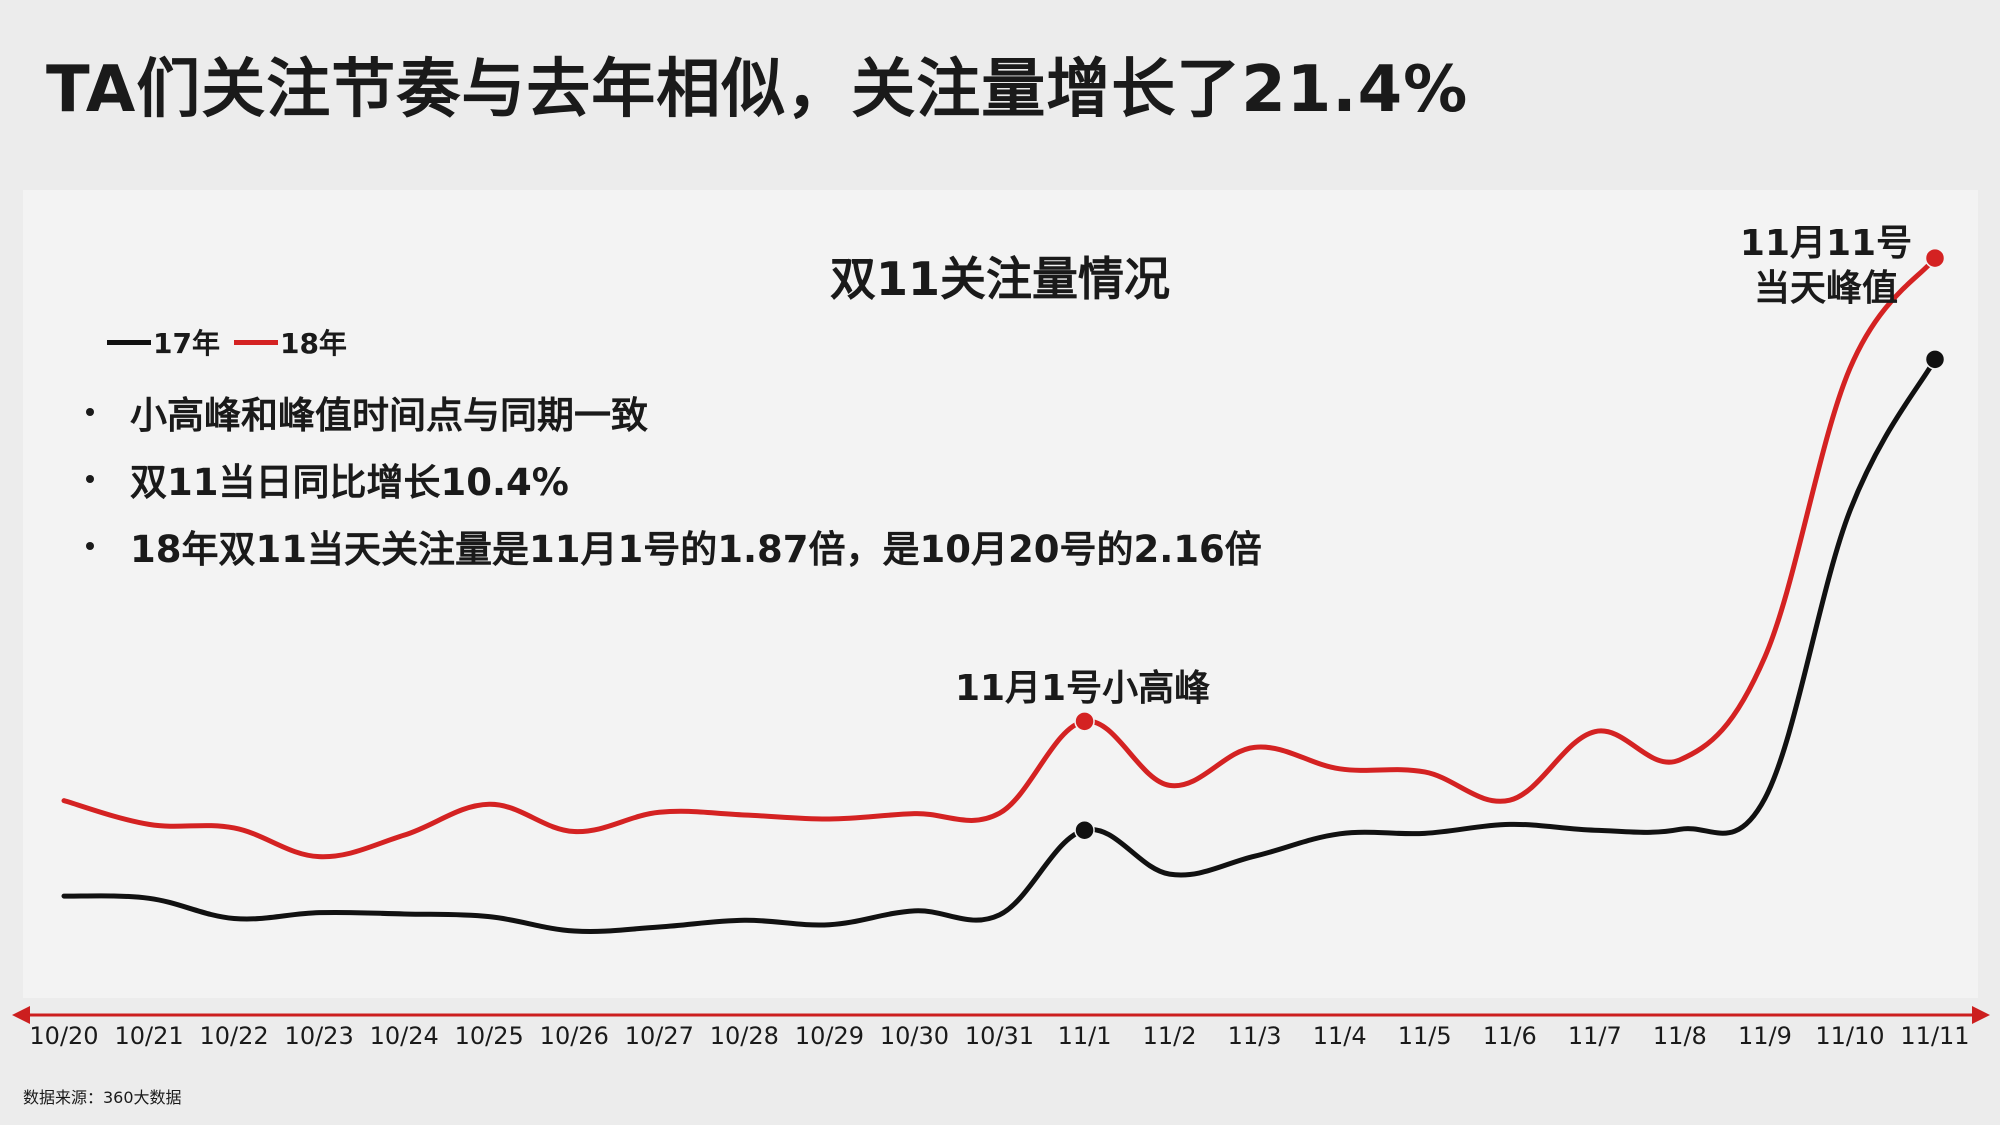 The height and width of the screenshot is (1125, 2000). What do you see at coordinates (1340, 1036) in the screenshot?
I see `x-tick-label: 11/4` at bounding box center [1340, 1036].